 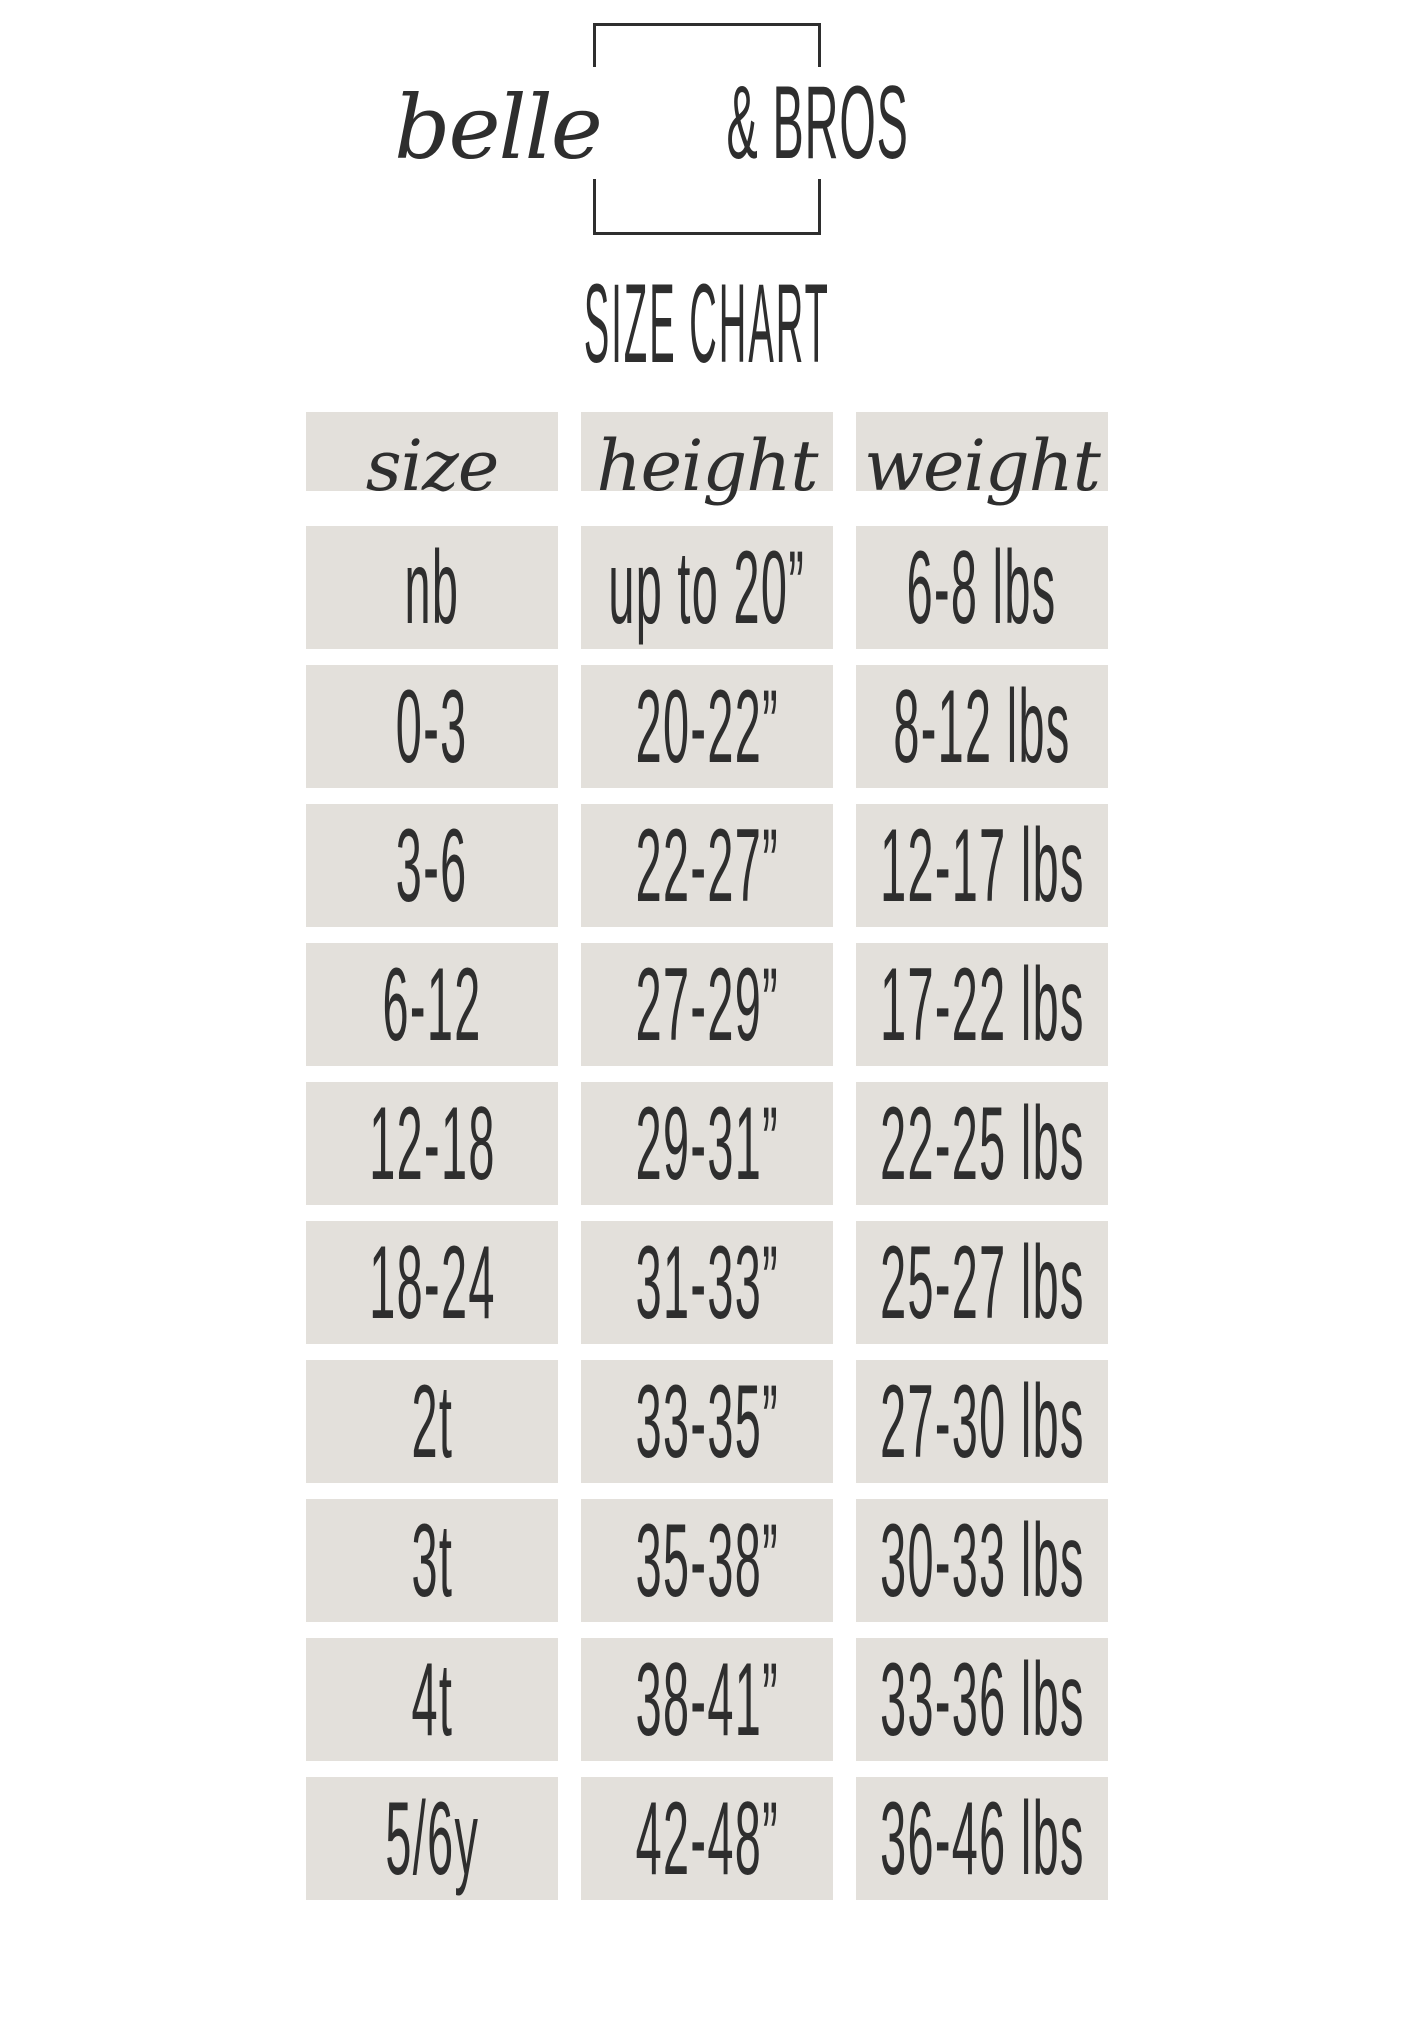 I want to click on weight-cell: 25-27 lbs, so click(x=982, y=1282).